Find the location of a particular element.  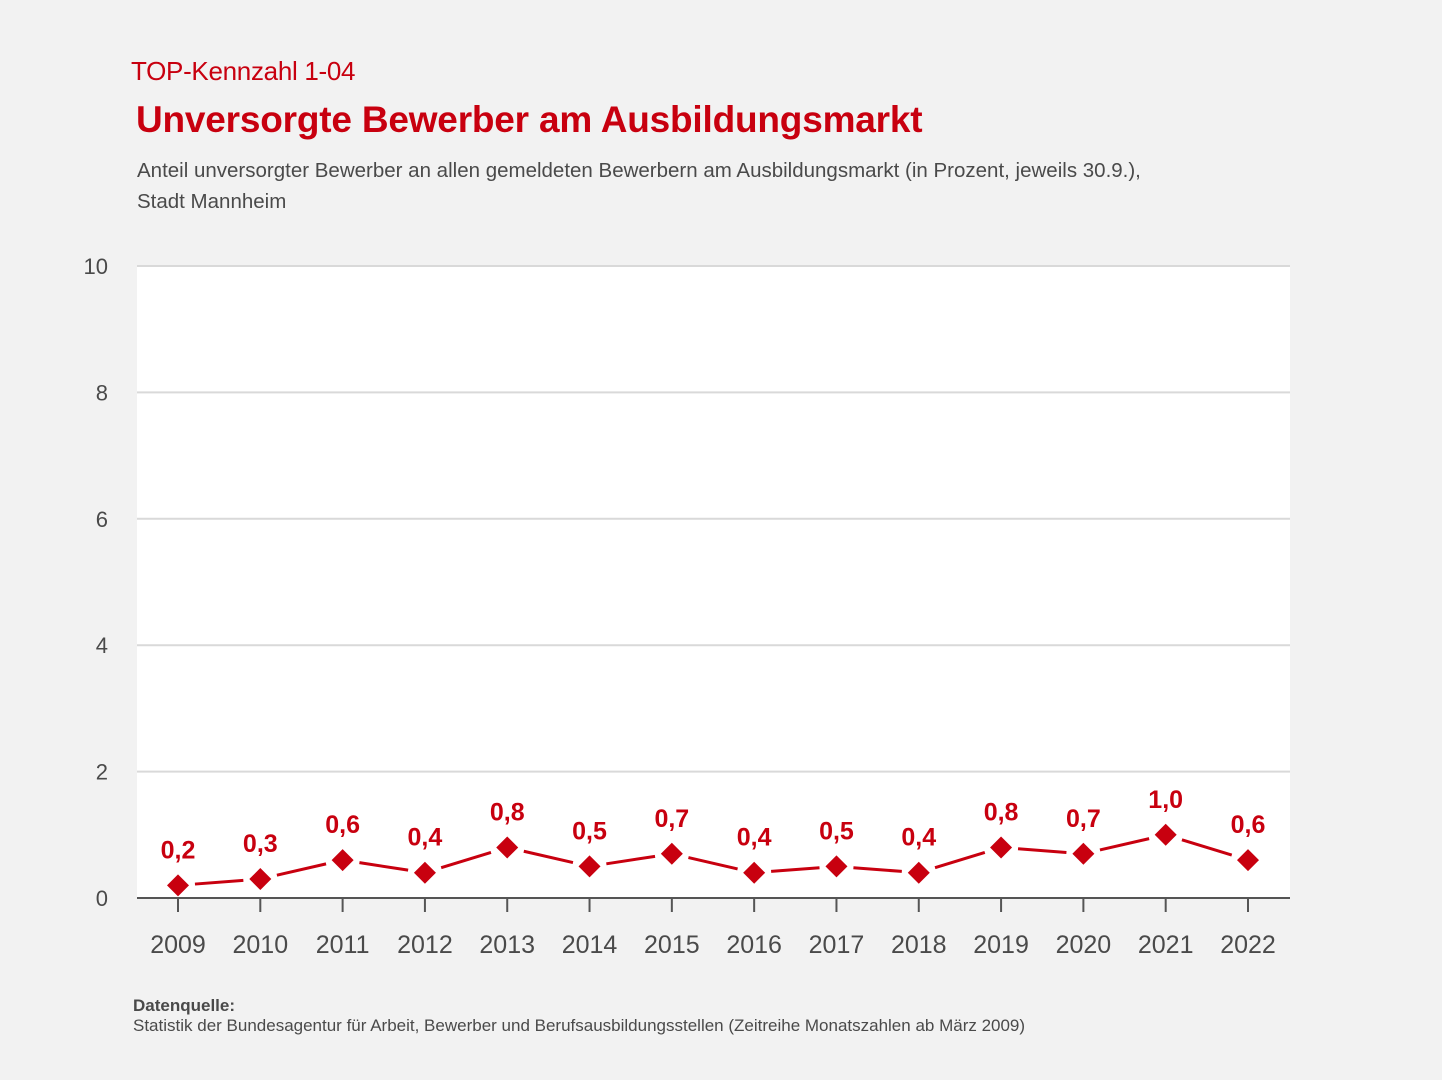

x-tick-label: 2013 is located at coordinates (507, 945).